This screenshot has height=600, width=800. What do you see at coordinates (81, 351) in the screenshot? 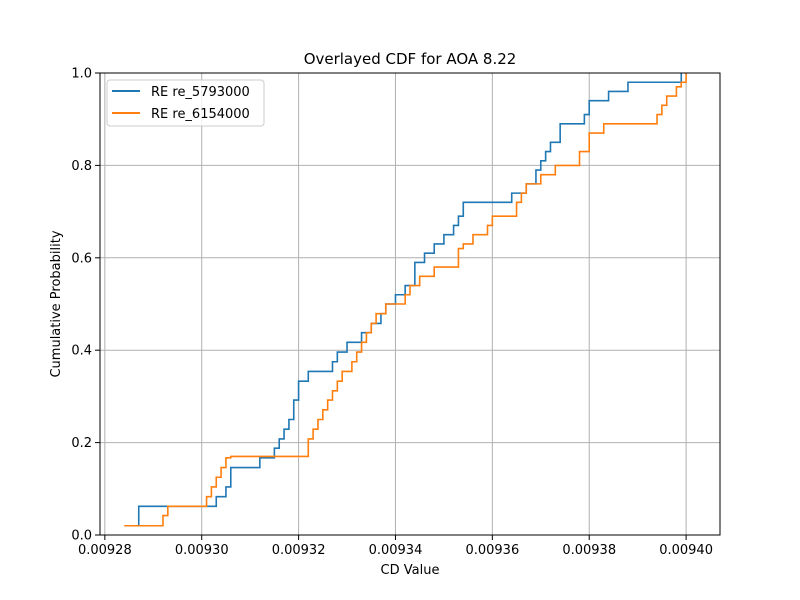
I see `y-tick-label: 0.4` at bounding box center [81, 351].